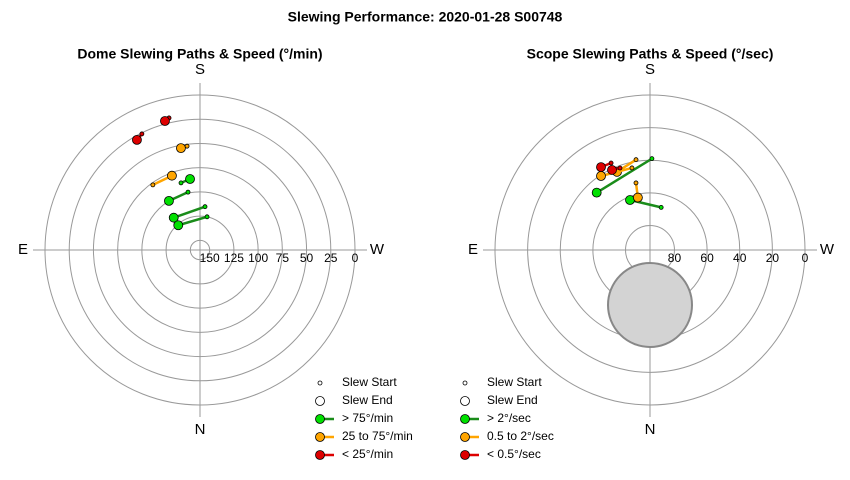 The image size is (850, 480). I want to click on r-tick-label: 125, so click(234, 258).